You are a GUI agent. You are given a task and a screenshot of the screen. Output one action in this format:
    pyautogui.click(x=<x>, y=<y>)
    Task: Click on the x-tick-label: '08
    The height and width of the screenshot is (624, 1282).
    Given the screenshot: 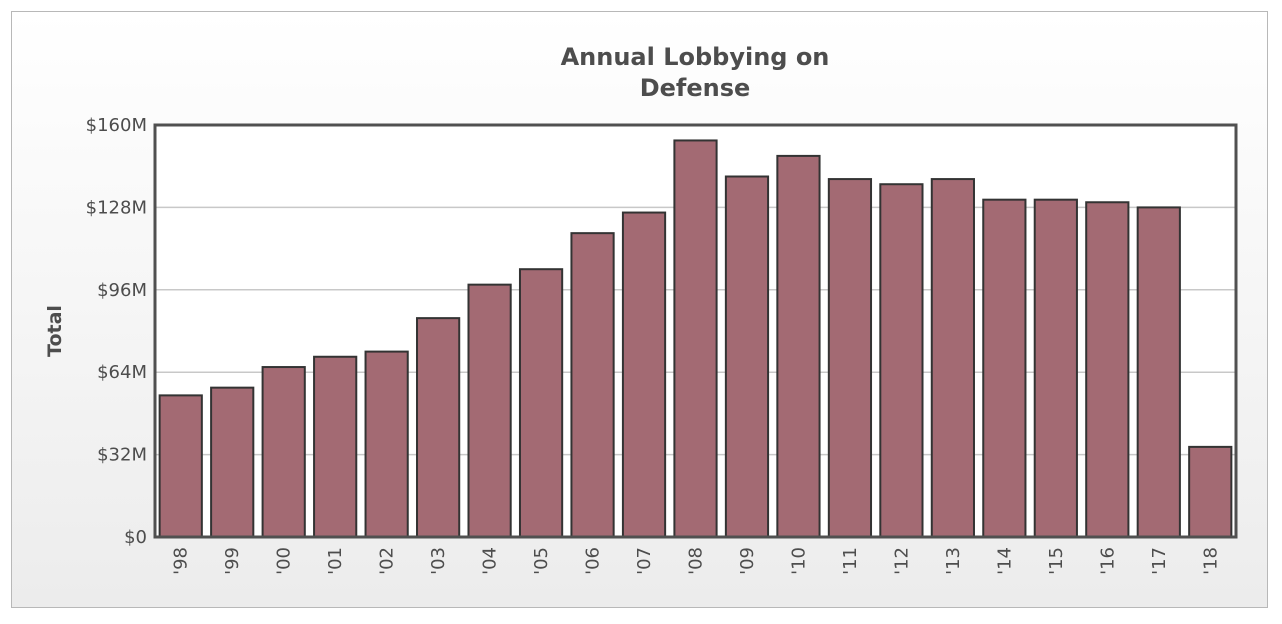 What is the action you would take?
    pyautogui.click(x=696, y=561)
    